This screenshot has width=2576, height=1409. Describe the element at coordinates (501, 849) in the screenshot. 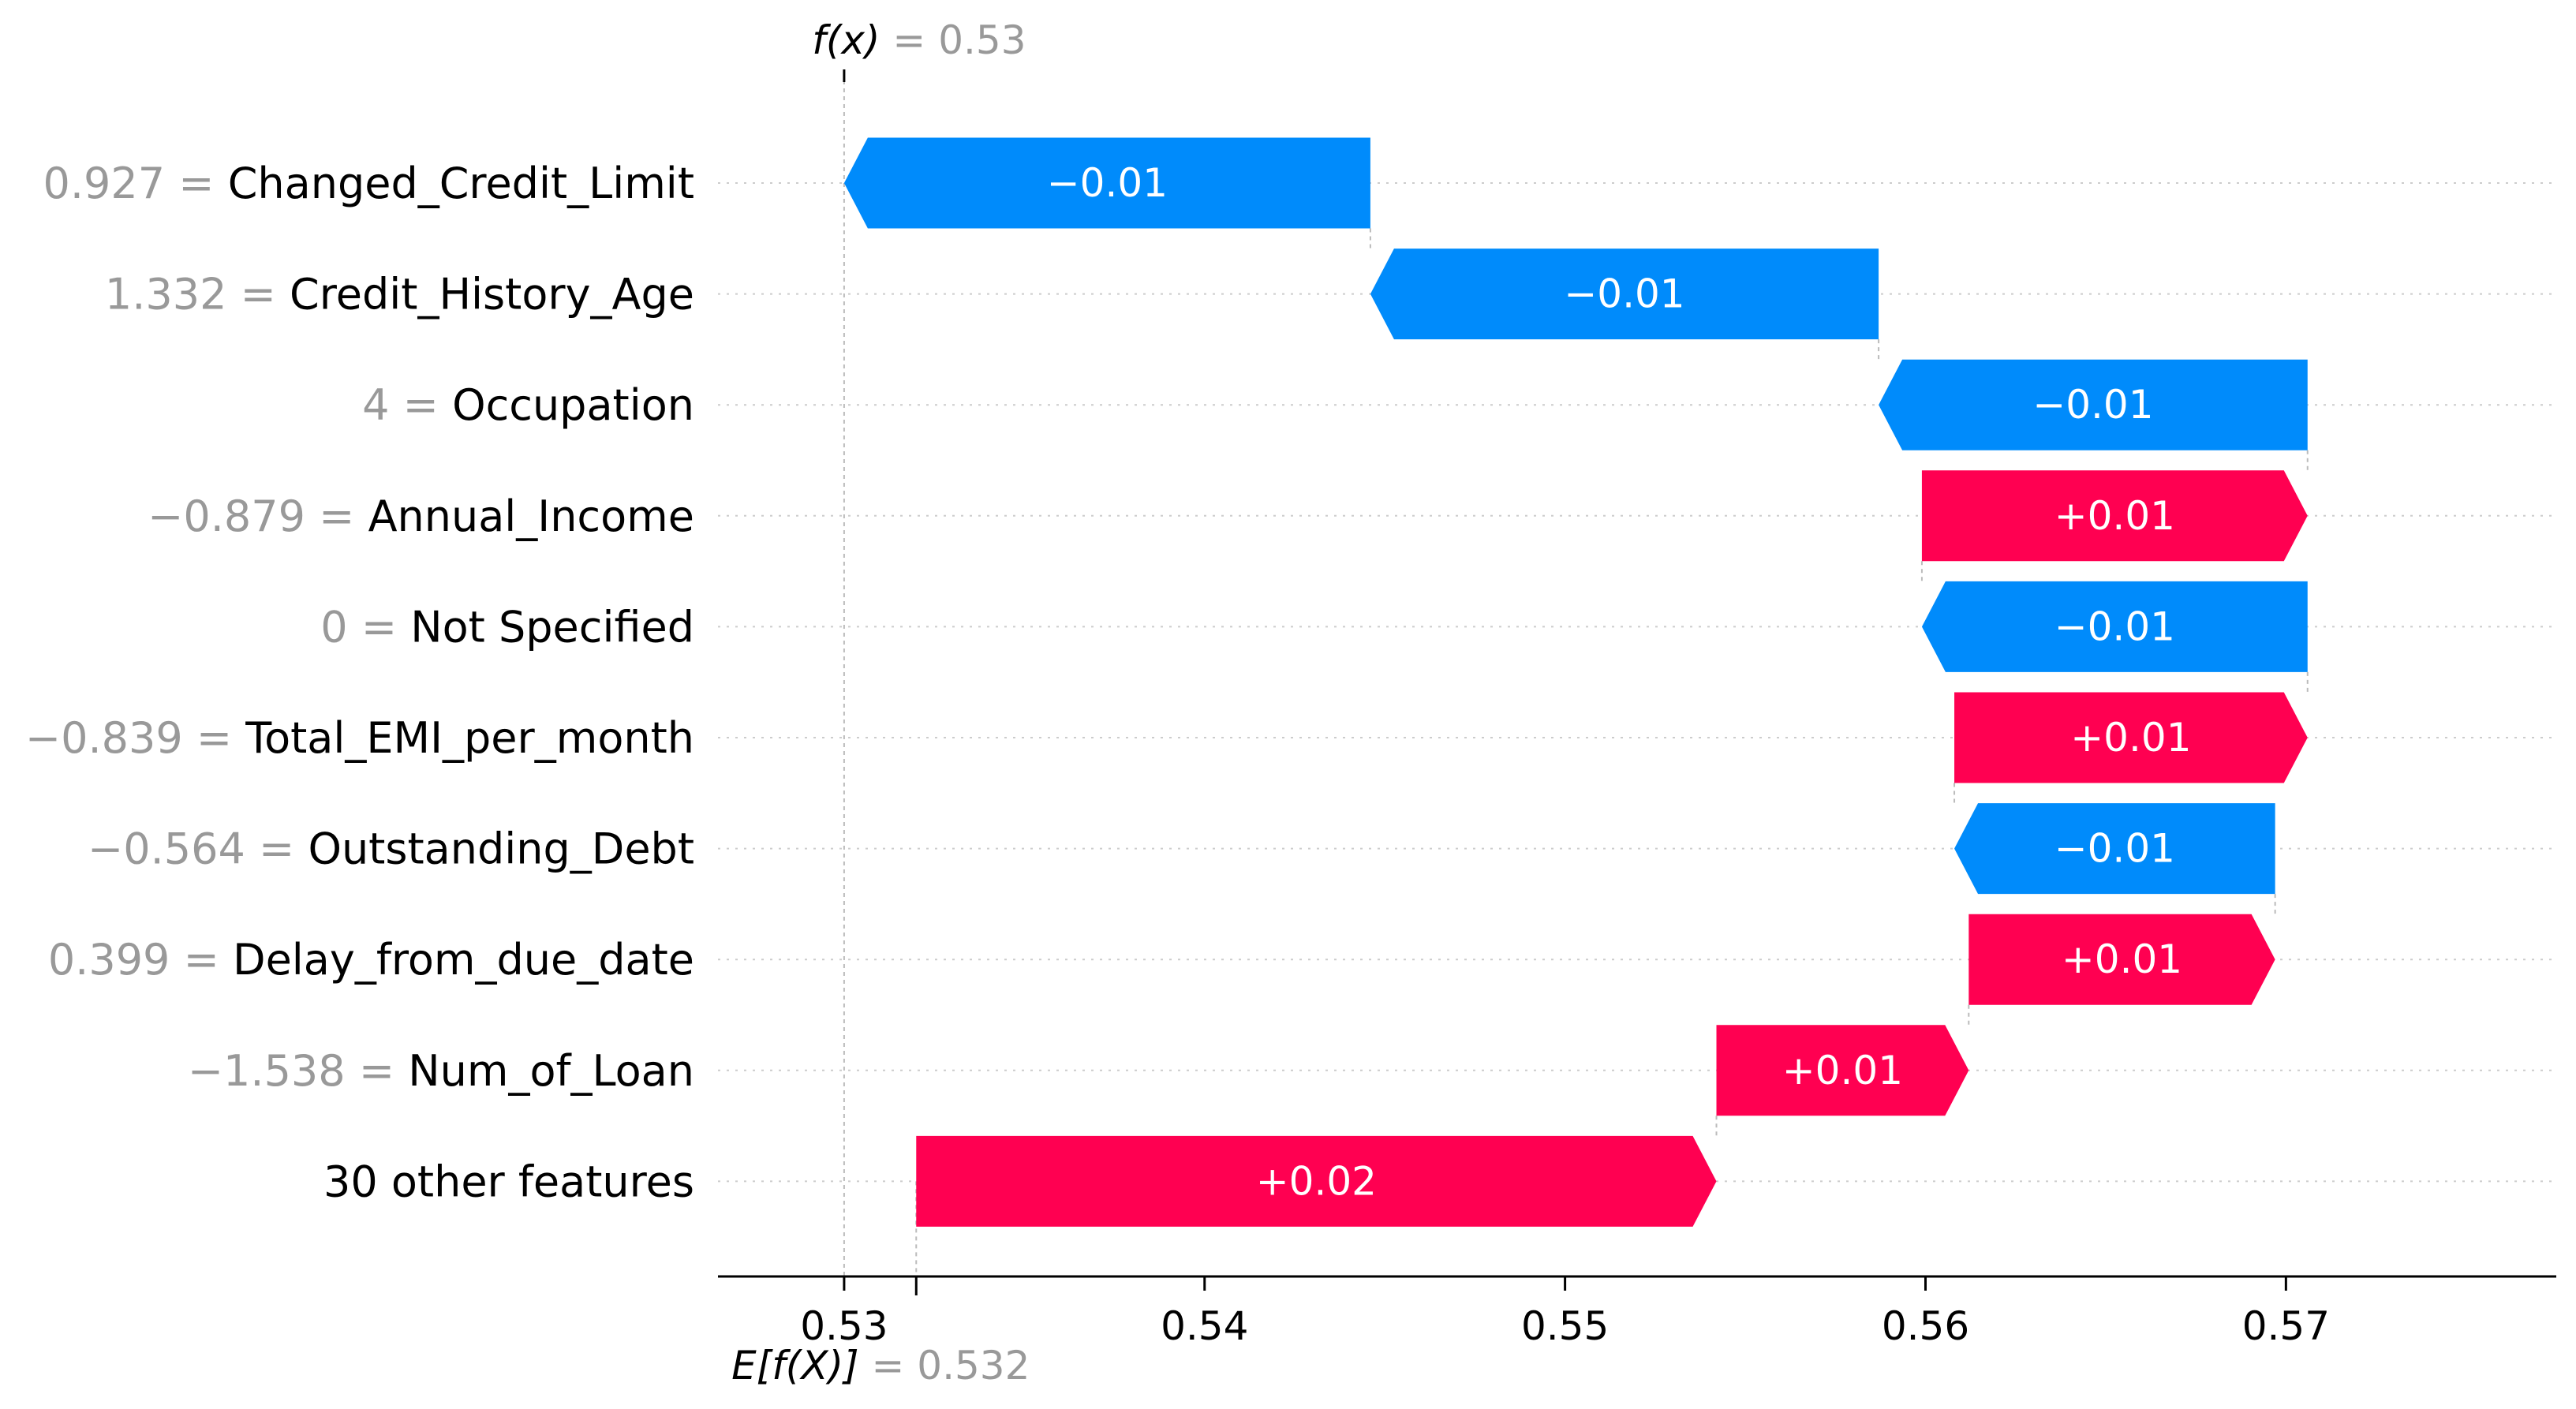

I see `feature-name: Outstanding_Debt` at that location.